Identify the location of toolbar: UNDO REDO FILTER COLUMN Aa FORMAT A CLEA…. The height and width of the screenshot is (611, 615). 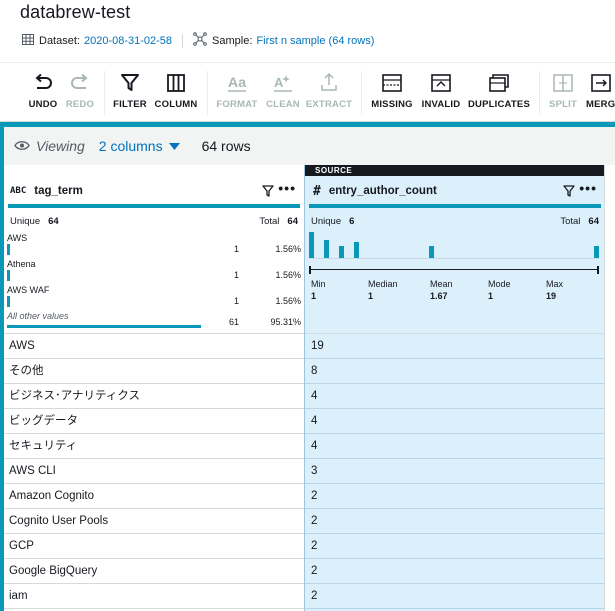
(307, 92).